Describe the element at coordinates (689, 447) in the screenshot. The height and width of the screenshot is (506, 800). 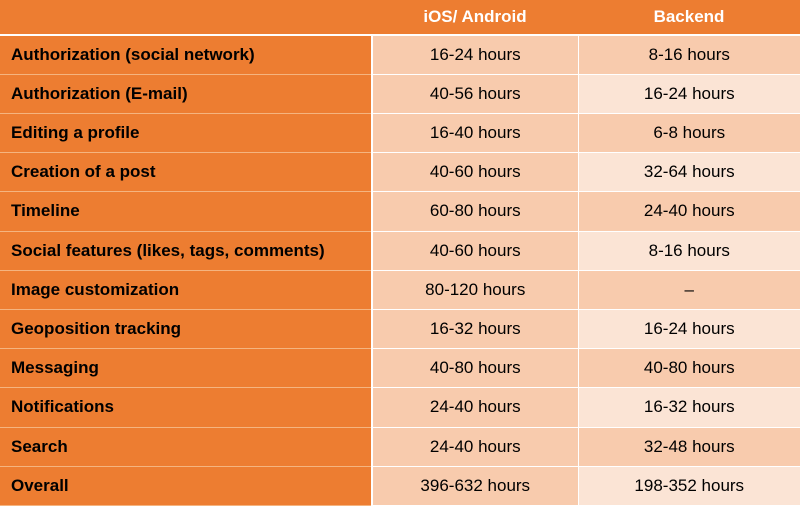
I see `backend-value: 32-48 hours` at that location.